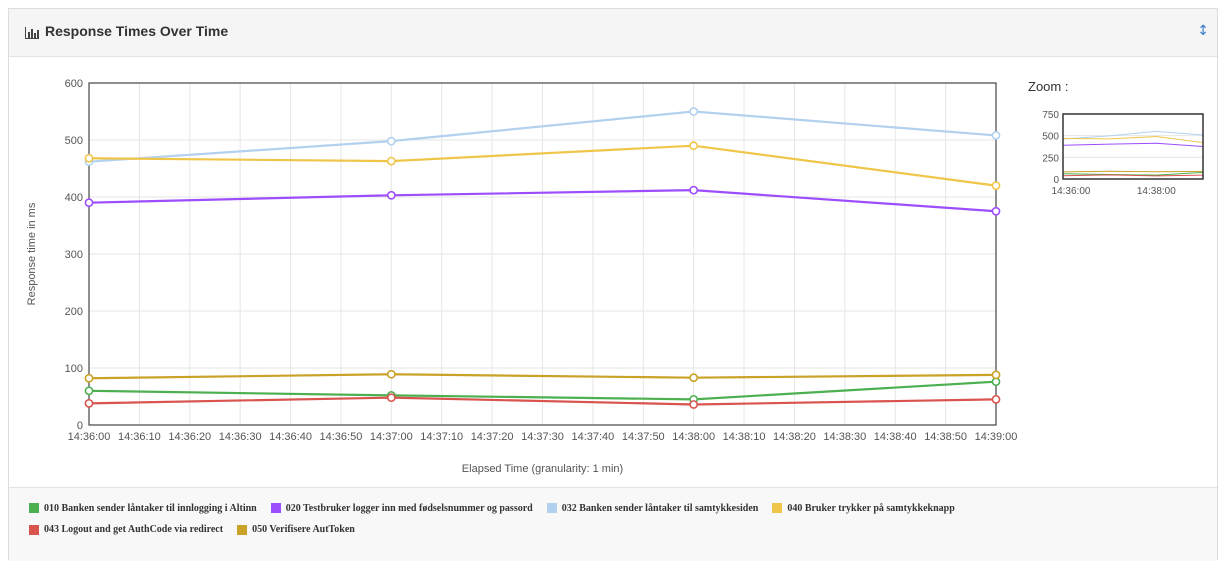 The height and width of the screenshot is (564, 1224). I want to click on legend-item: 040 Bruker trykker på samtykkeknapp, so click(863, 508).